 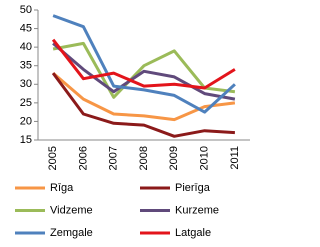 What do you see at coordinates (144, 158) in the screenshot?
I see `x-tick-label: 2008` at bounding box center [144, 158].